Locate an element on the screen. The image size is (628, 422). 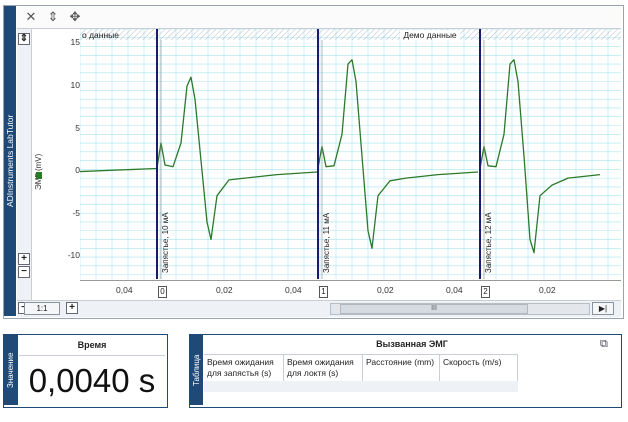
channel-label: ЭМГ (mV) is located at coordinates (38, 171).